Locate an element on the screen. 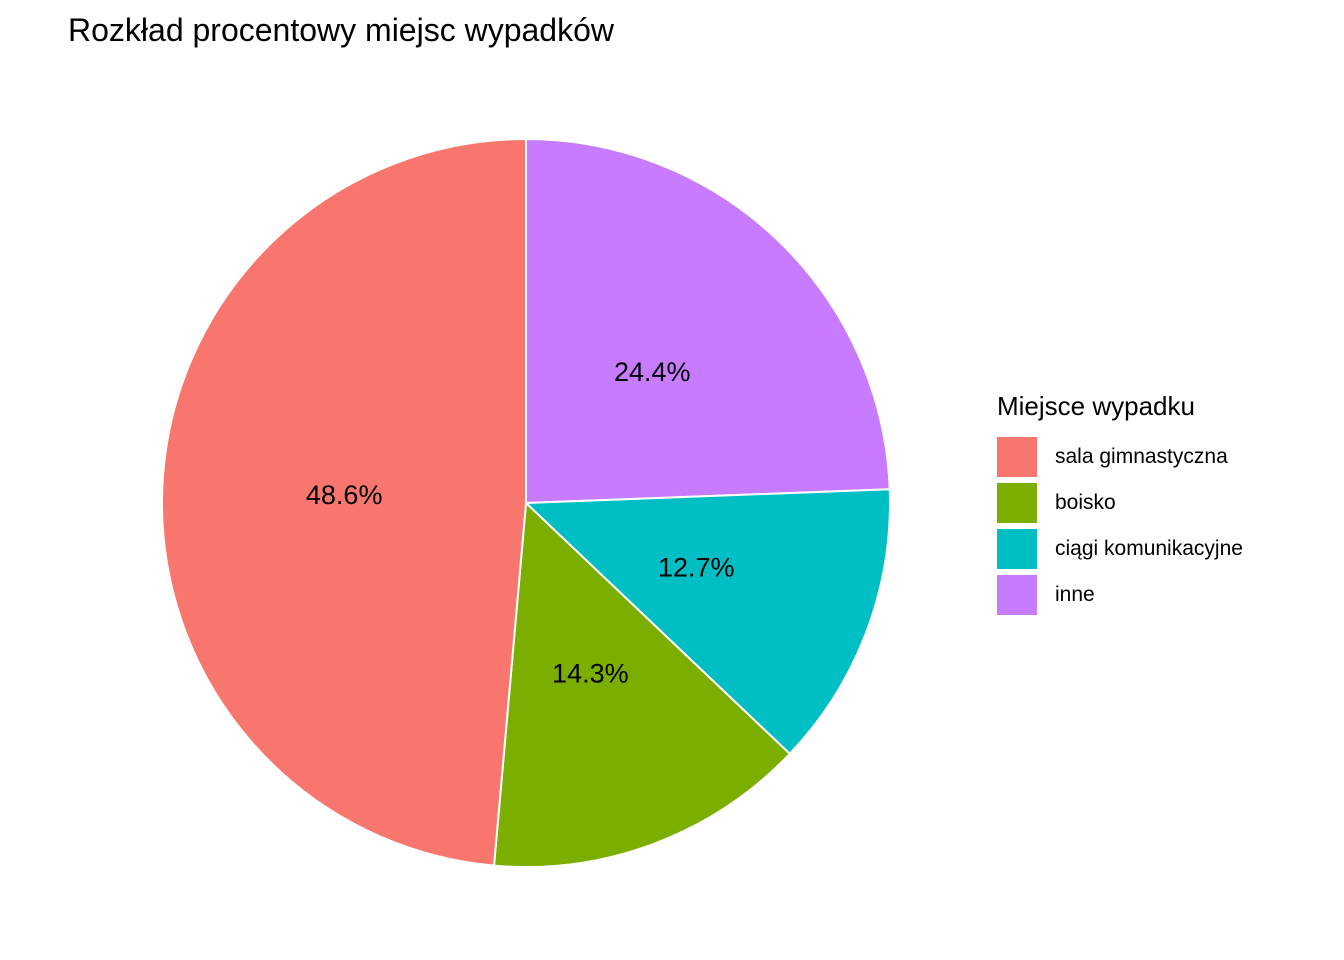 The height and width of the screenshot is (960, 1344). legend-title: Miejsce wypadku is located at coordinates (1096, 406).